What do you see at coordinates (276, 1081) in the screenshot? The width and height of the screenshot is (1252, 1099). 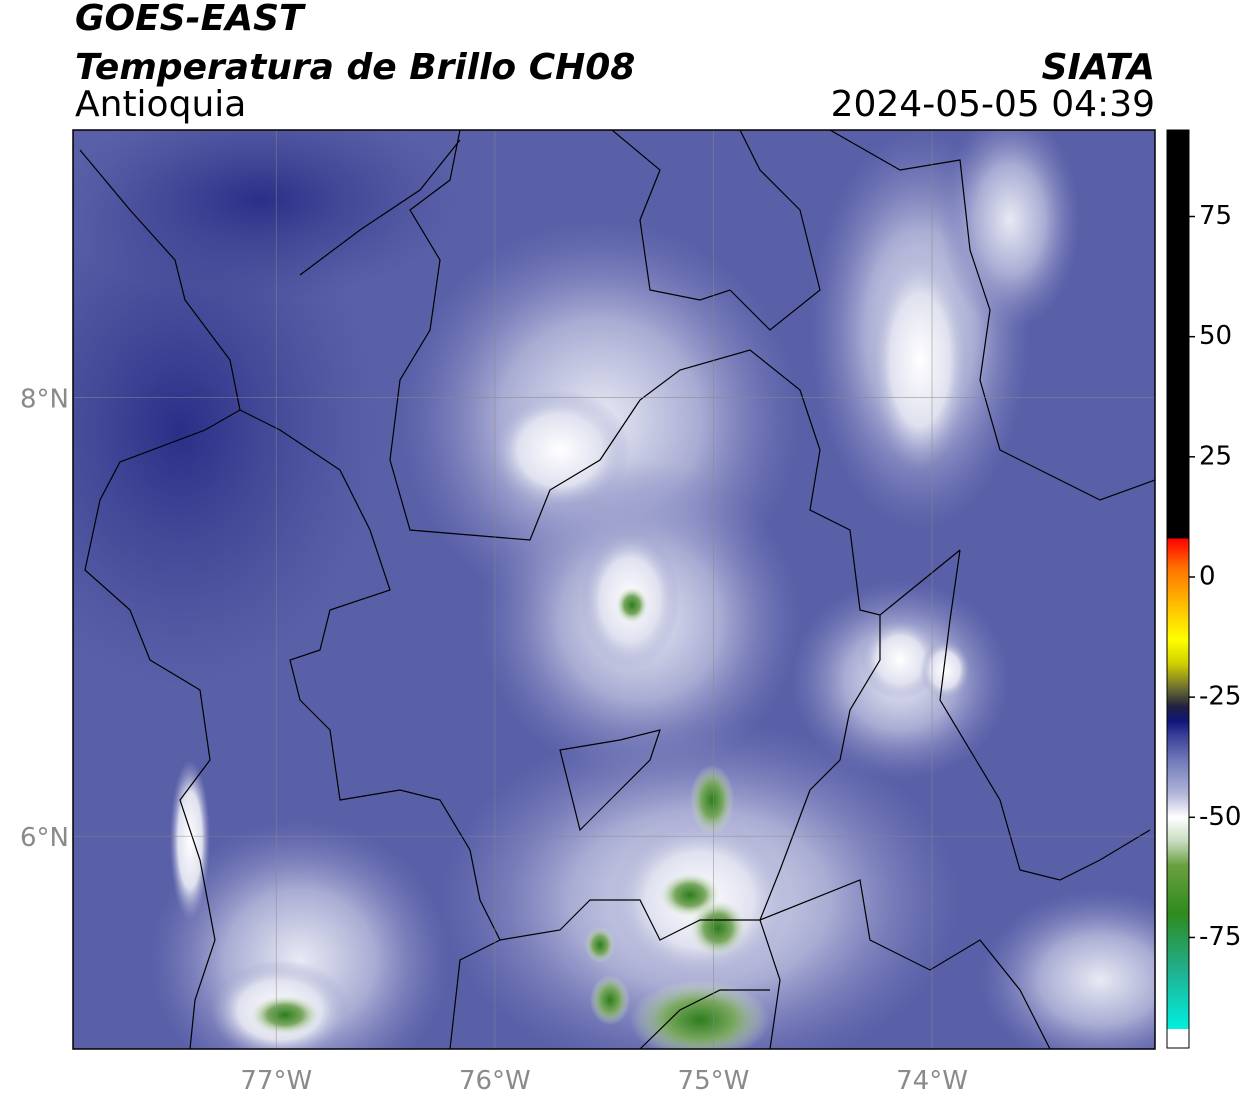 I see `x-tick-label: 77°W` at bounding box center [276, 1081].